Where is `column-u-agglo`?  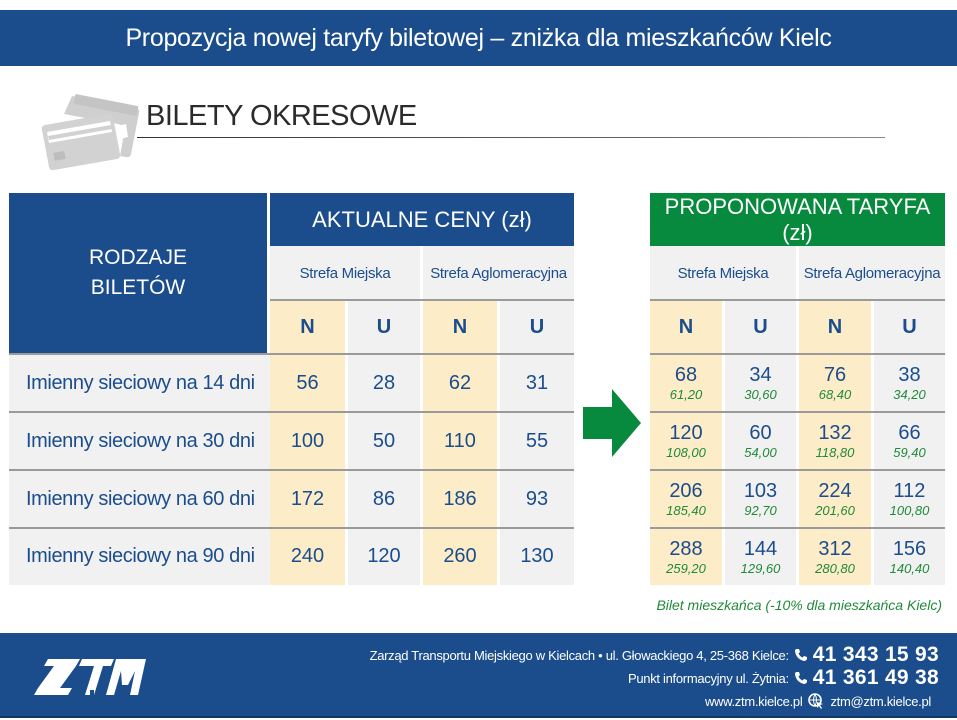 column-u-agglo is located at coordinates (909, 442).